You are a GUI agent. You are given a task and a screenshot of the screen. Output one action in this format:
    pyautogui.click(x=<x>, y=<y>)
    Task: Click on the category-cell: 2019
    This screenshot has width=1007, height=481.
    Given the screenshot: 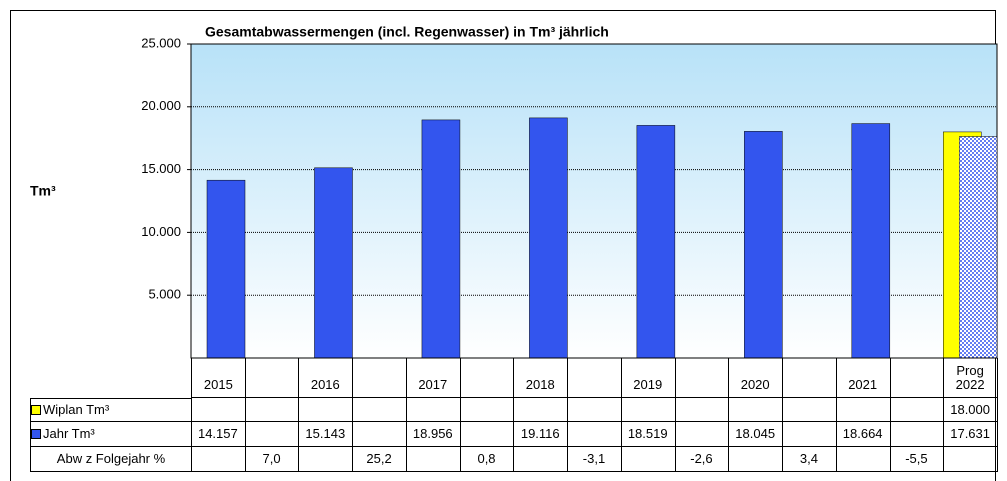 What is the action you would take?
    pyautogui.click(x=648, y=378)
    